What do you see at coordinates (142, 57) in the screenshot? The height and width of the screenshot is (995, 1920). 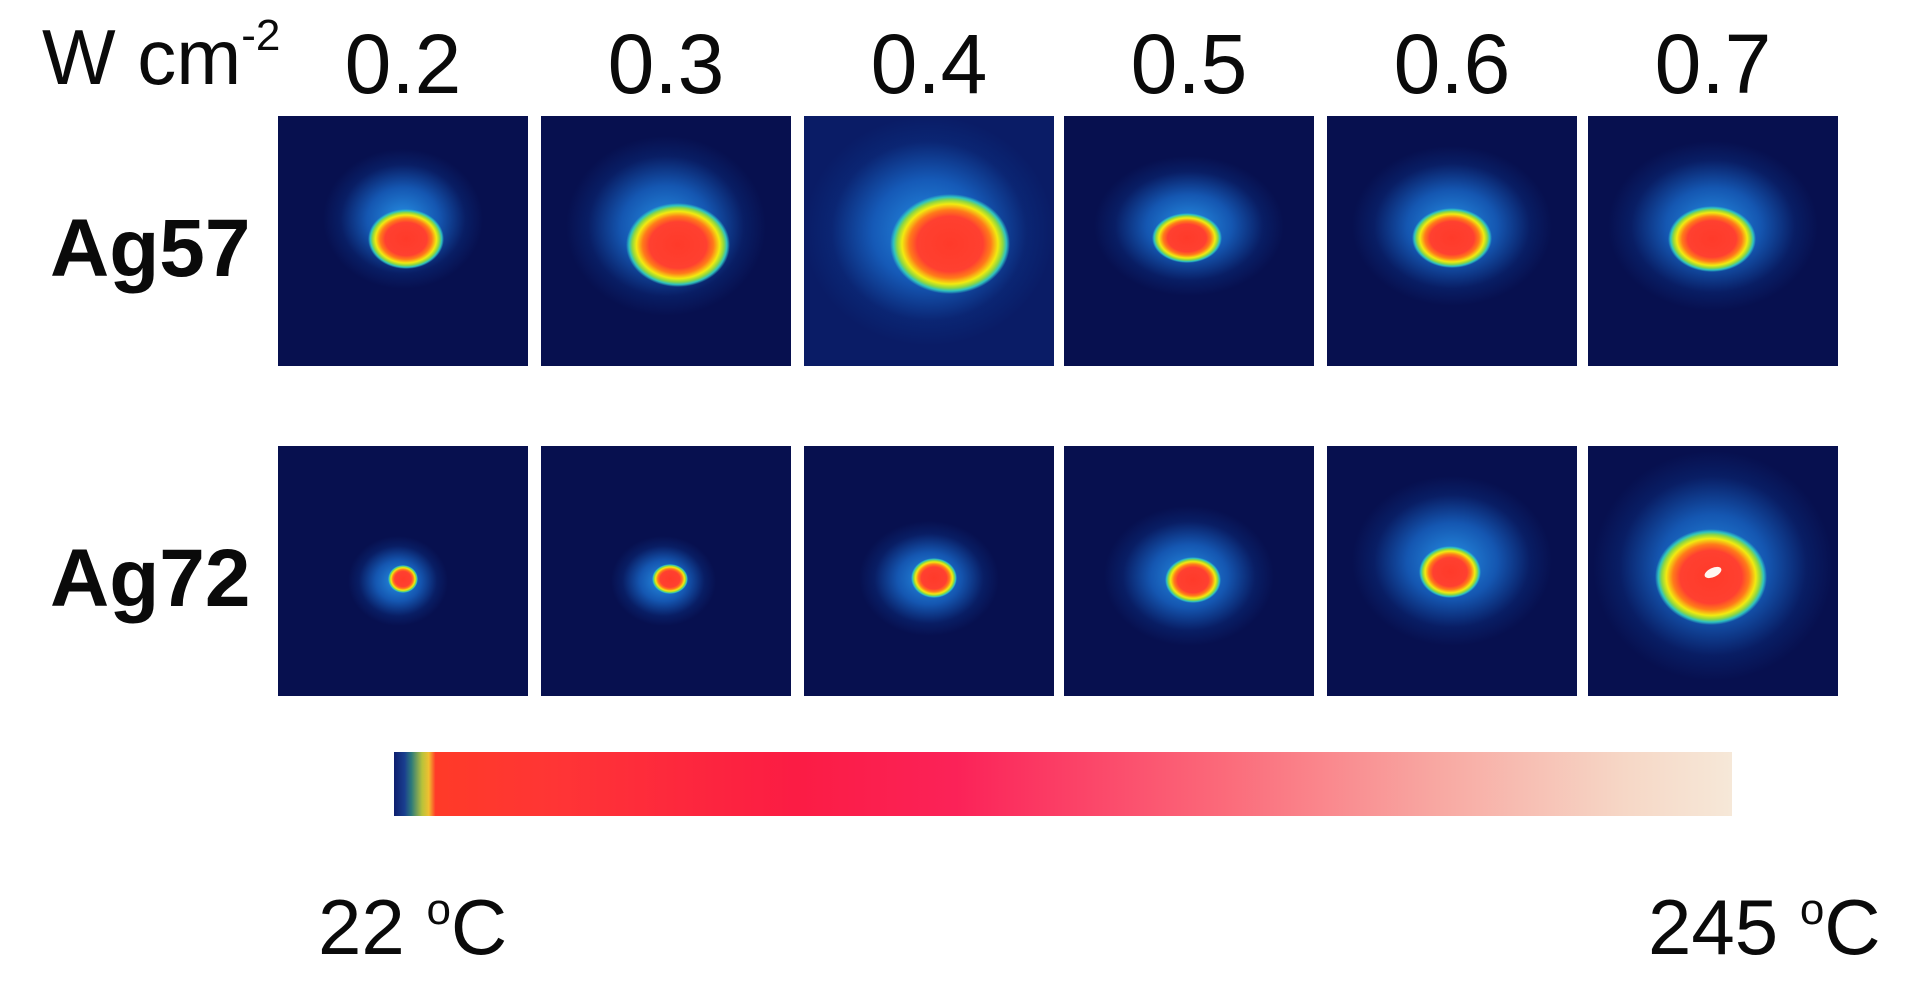 I see `unit-text: W cm` at bounding box center [142, 57].